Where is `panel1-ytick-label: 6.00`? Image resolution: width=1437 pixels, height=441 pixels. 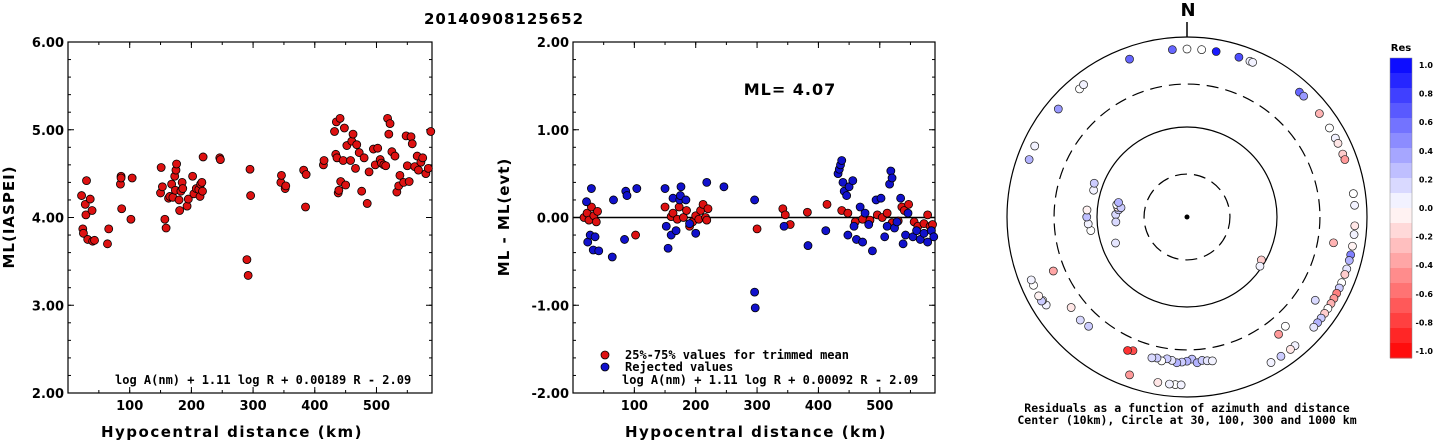
panel1-ytick-label: 6.00 is located at coordinates (48, 43).